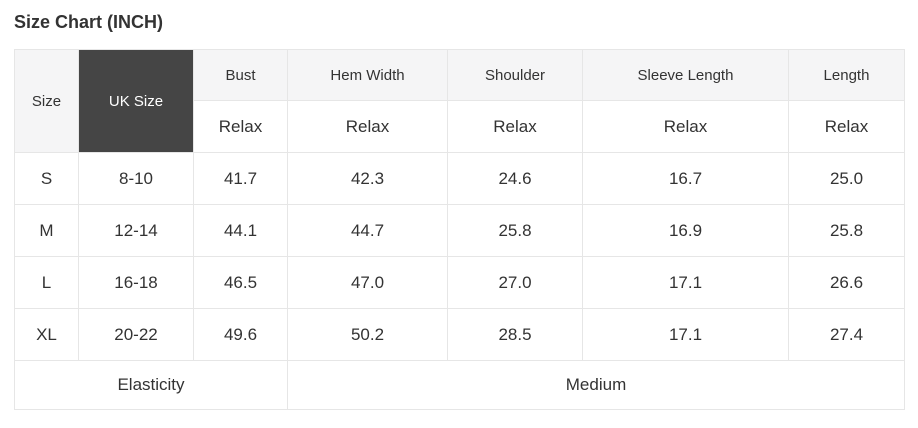  Describe the element at coordinates (151, 385) in the screenshot. I see `elasticity-label-cell: Elasticity` at that location.